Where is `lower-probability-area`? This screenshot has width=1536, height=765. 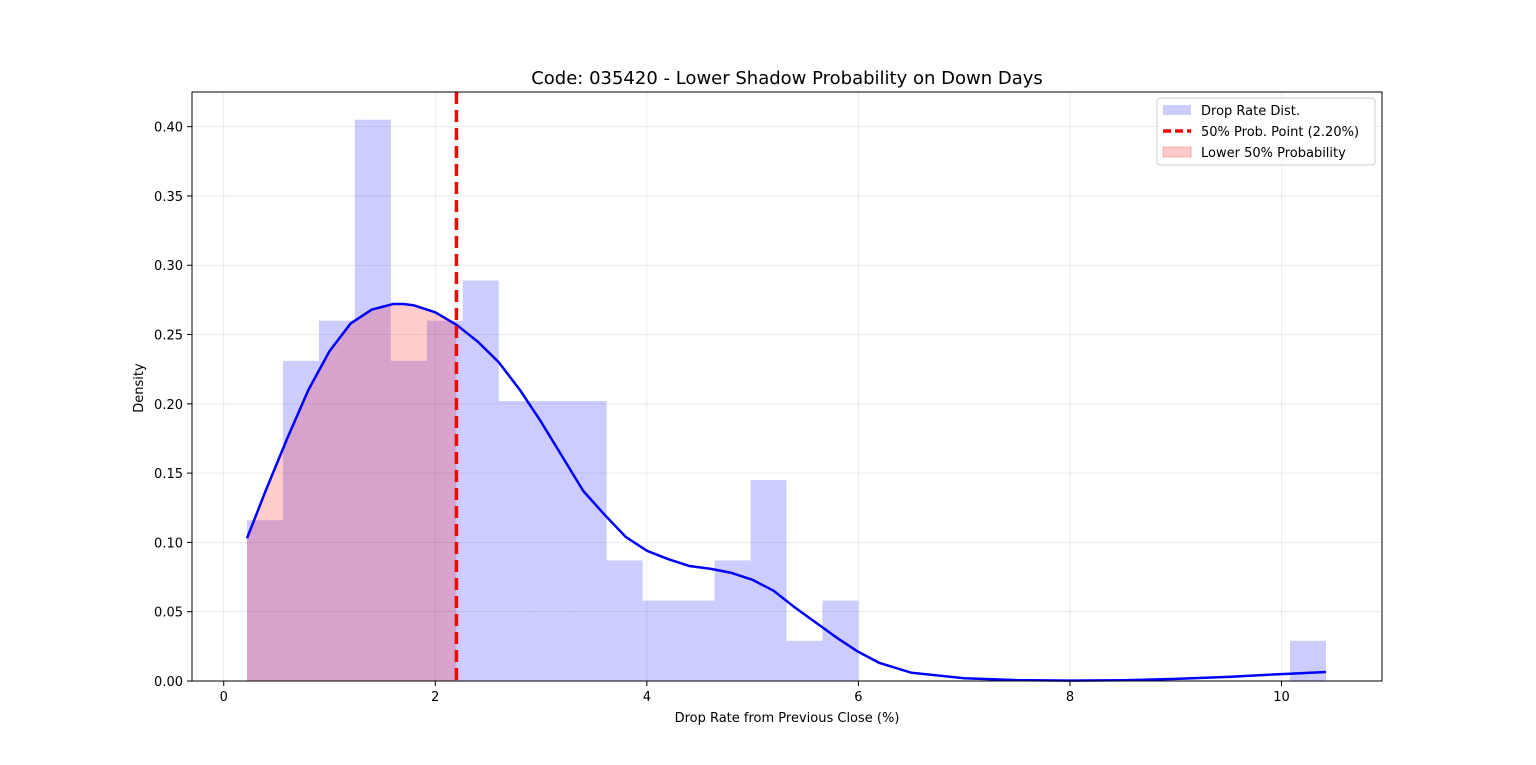 lower-probability-area is located at coordinates (352, 492).